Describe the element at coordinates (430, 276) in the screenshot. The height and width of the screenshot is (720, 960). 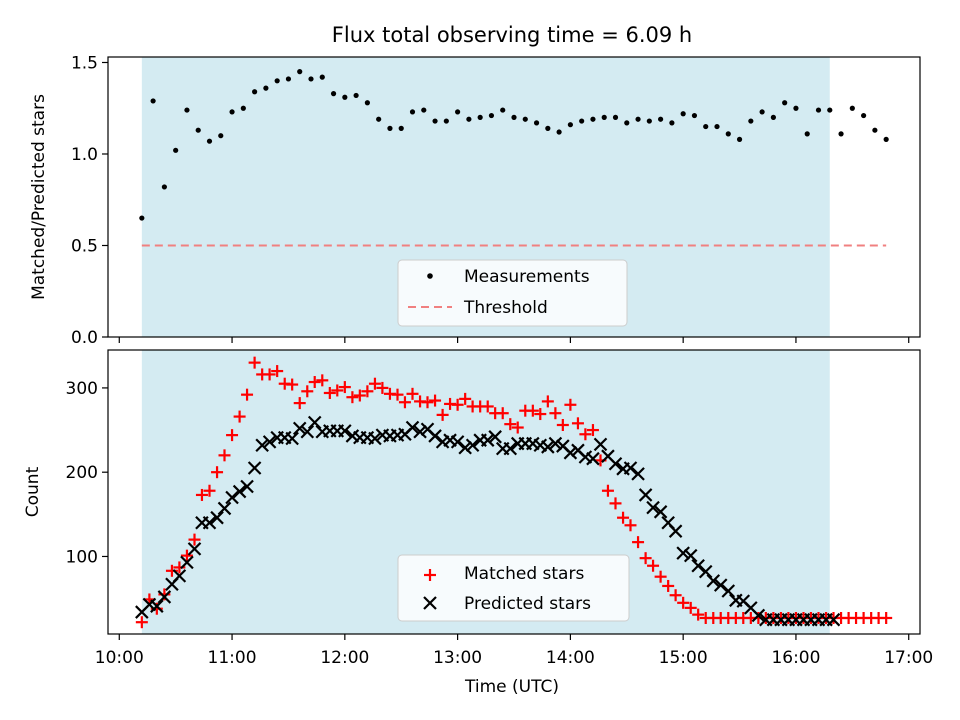
I see `legend-marker-measurements` at that location.